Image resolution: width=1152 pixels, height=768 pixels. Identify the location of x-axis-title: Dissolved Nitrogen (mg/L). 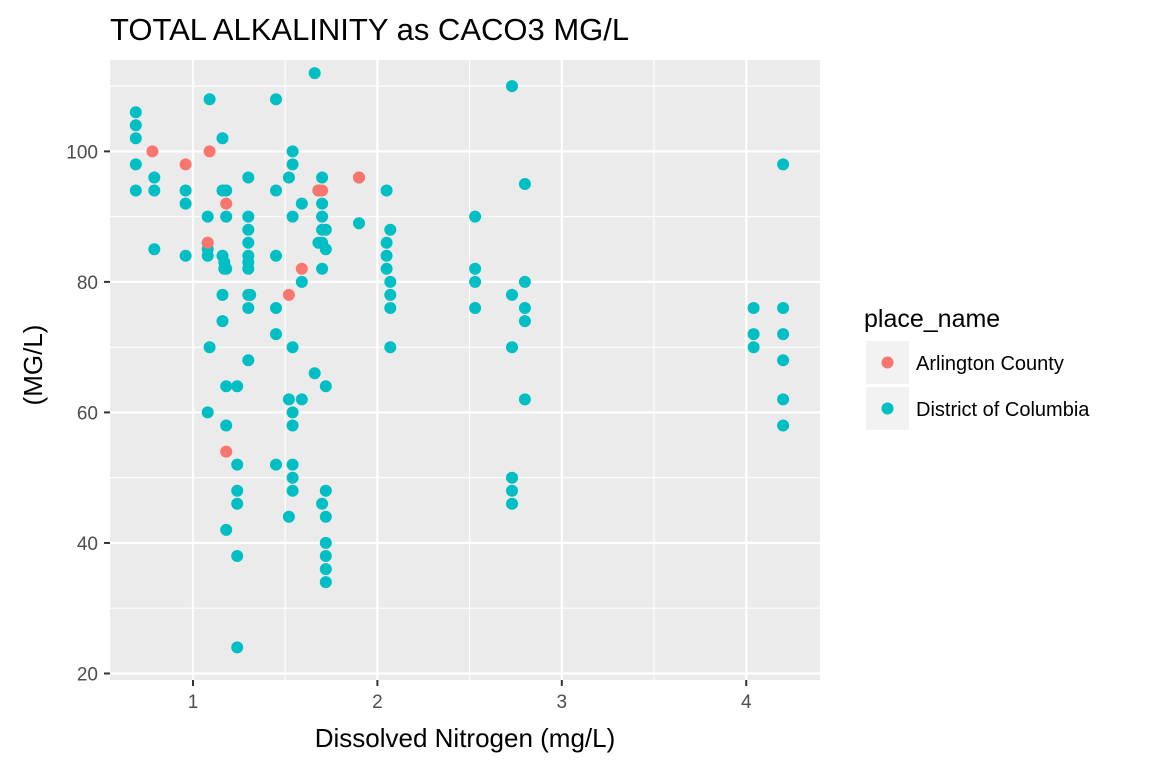
(465, 738).